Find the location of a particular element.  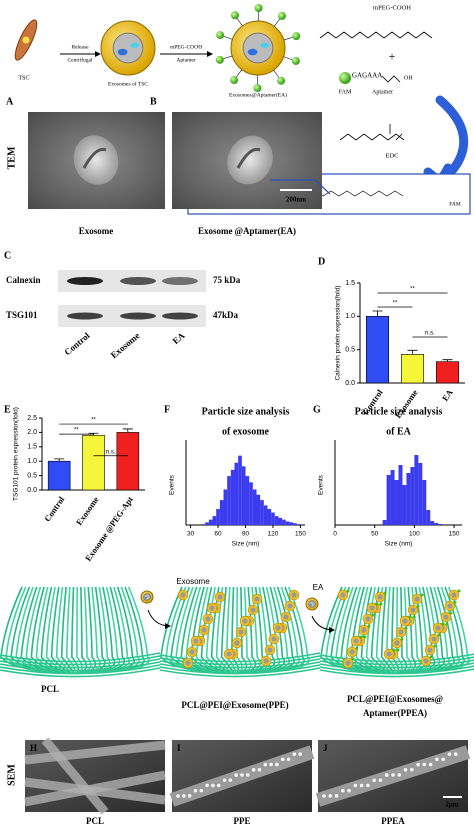

panel-letter: C is located at coordinates (7, 255).